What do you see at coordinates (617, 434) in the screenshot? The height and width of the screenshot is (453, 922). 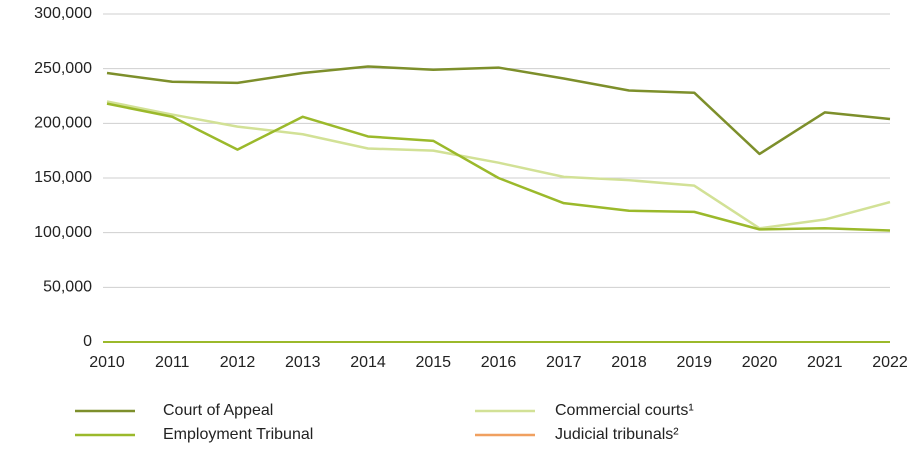 I see `legend-label: Judicial tribunals²` at bounding box center [617, 434].